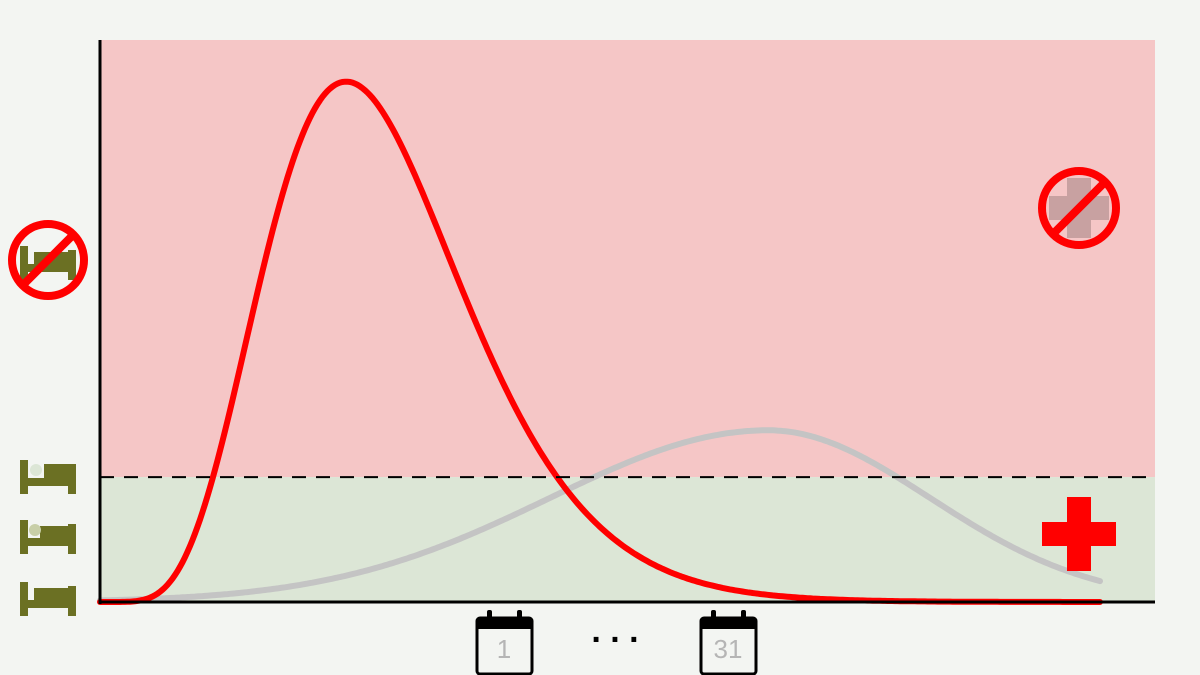 Image resolution: width=1200 pixels, height=675 pixels. What do you see at coordinates (1079, 534) in the screenshot?
I see `red-cross-icon` at bounding box center [1079, 534].